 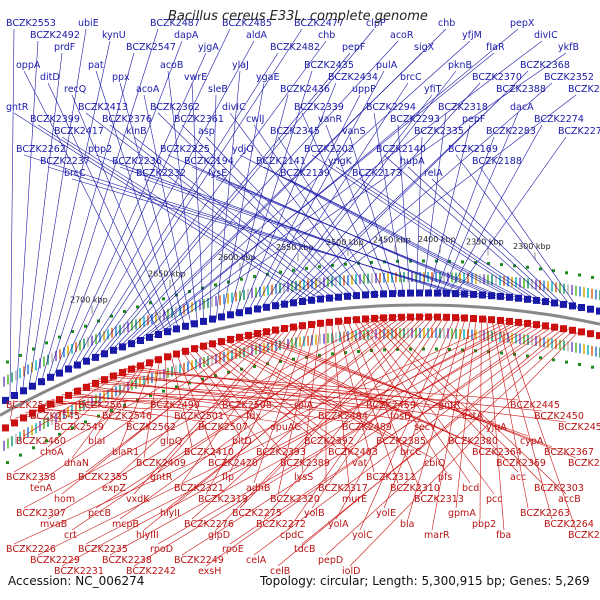 I want to click on genome-title: Bacillus cereus E33L, complete genome, so click(x=298, y=16).